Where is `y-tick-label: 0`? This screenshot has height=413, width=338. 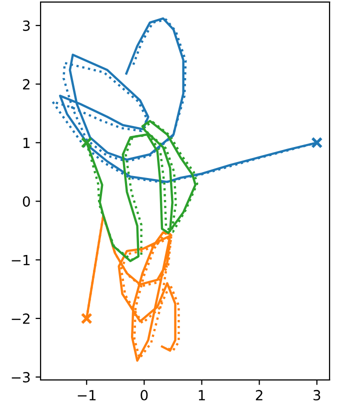 y-tick-label: 0 is located at coordinates (26, 201).